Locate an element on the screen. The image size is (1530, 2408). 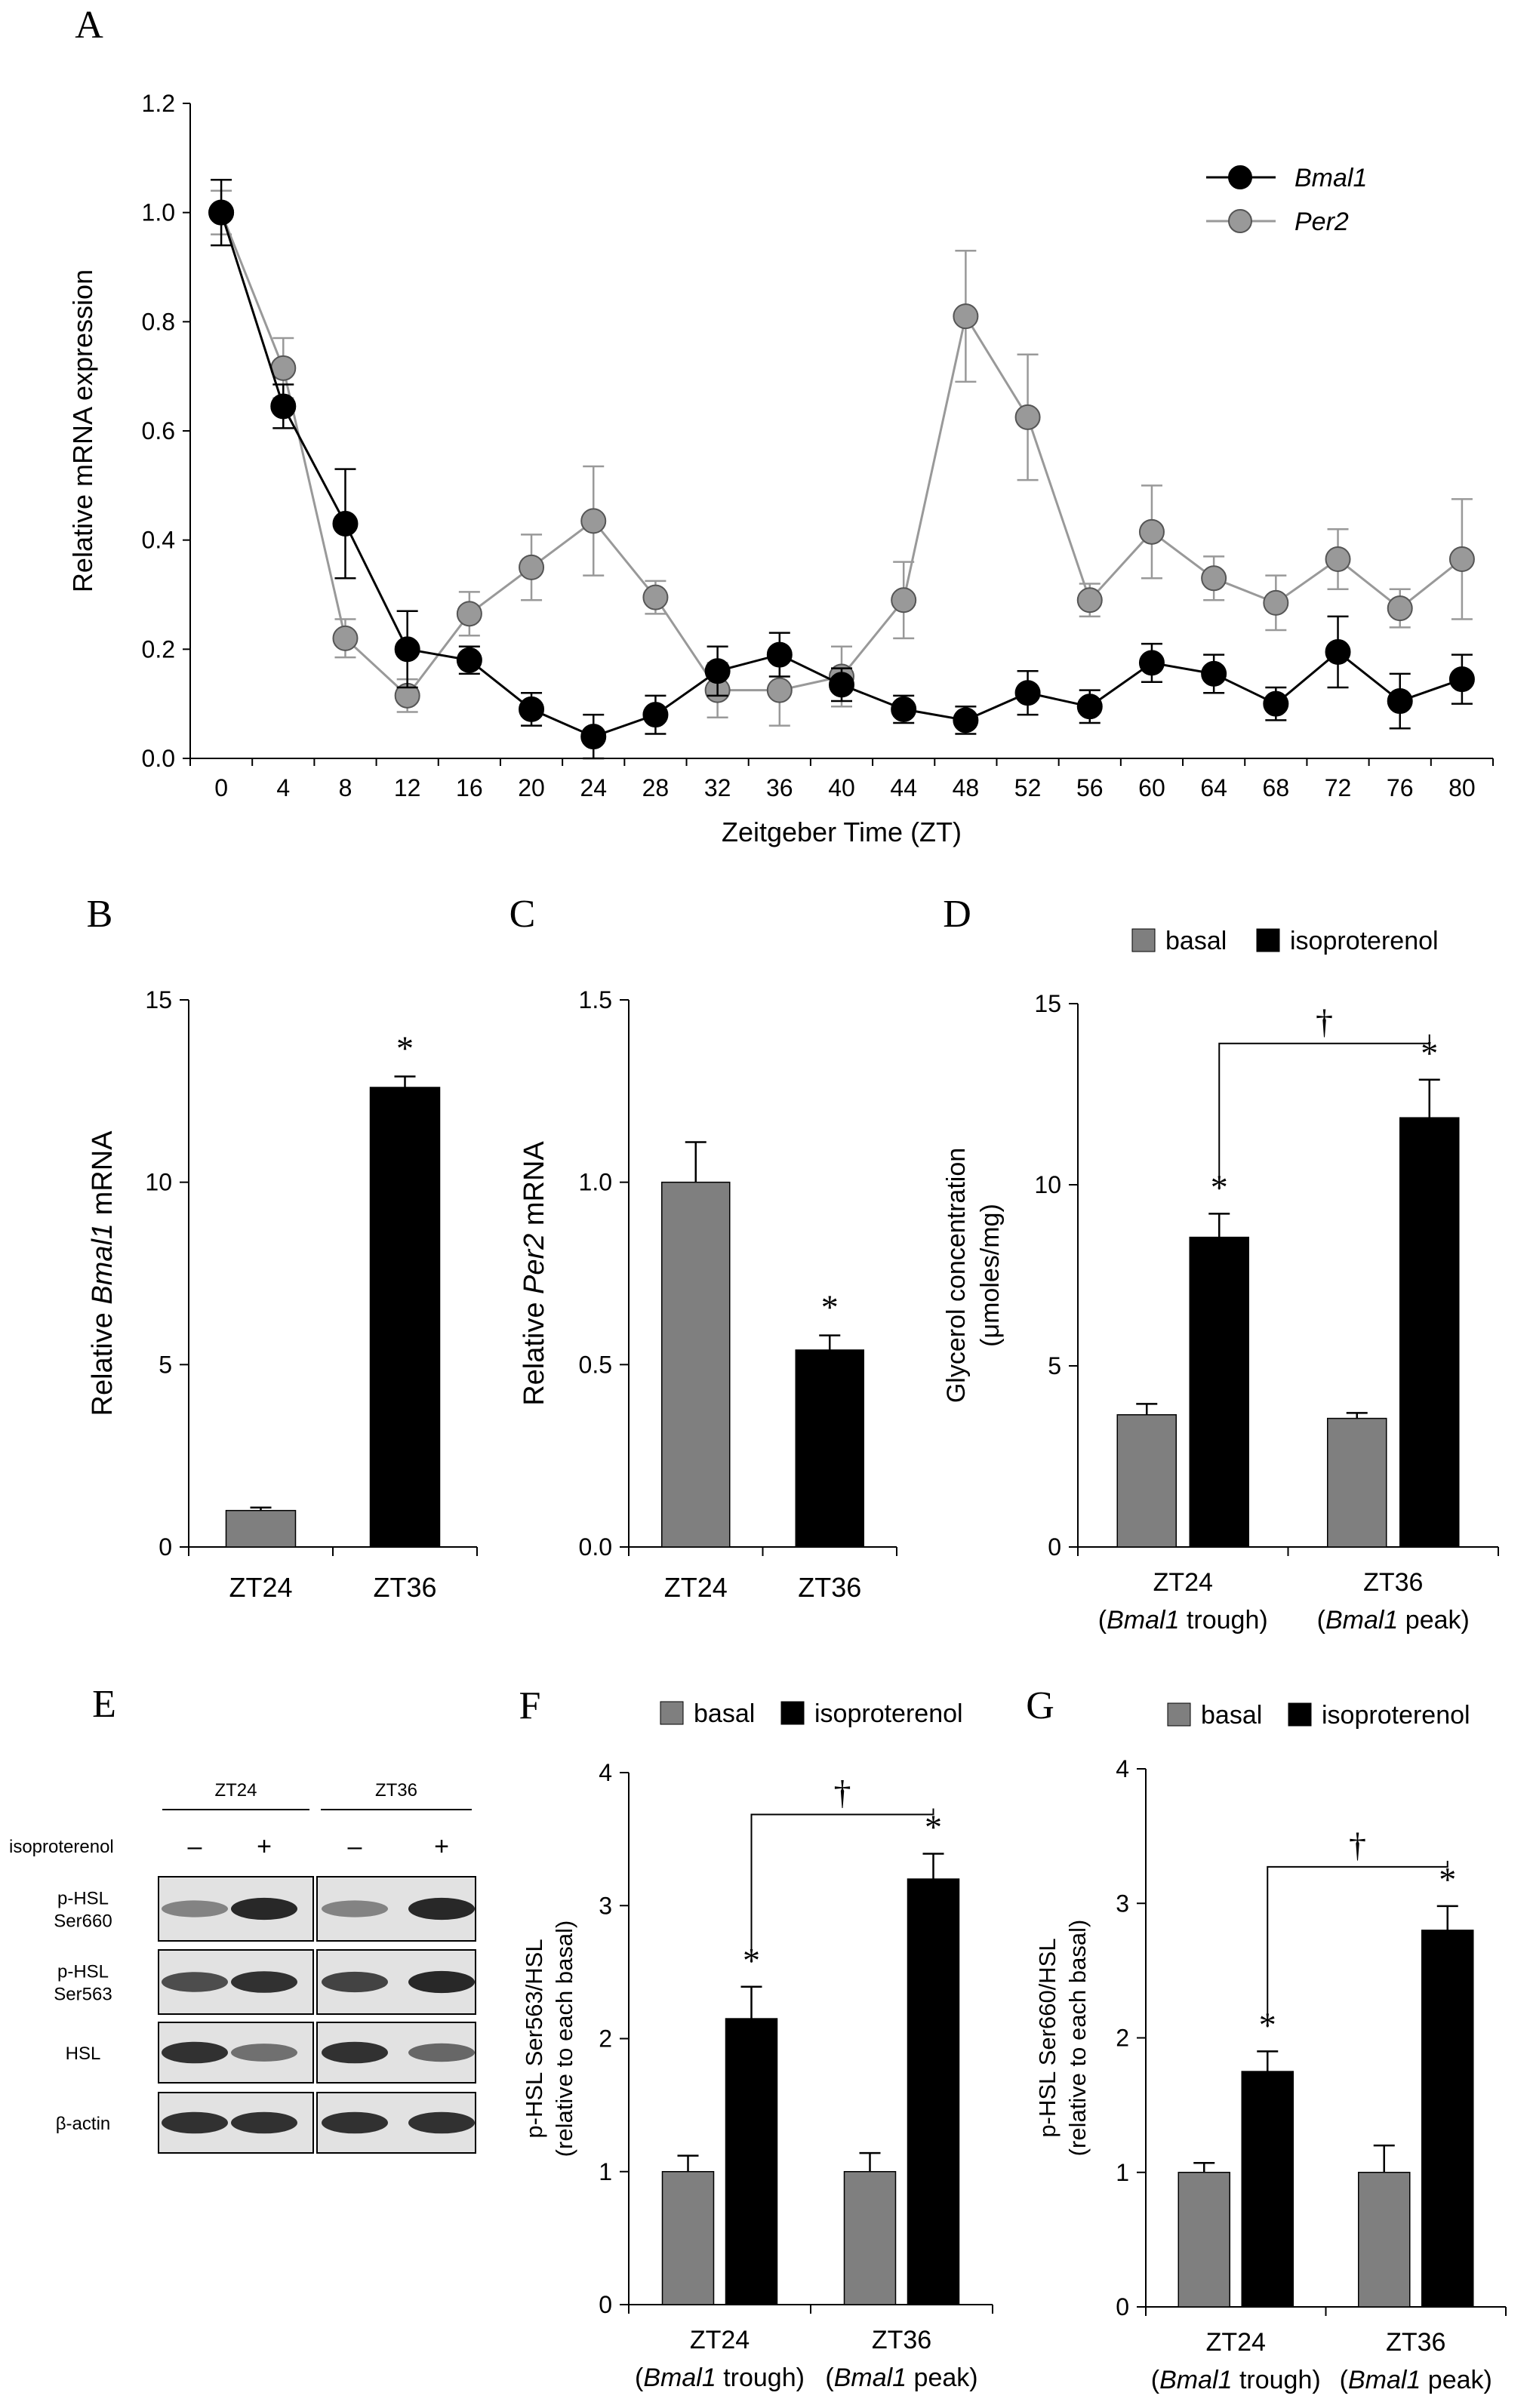
x-tick-label-zt36: ZT36 is located at coordinates (404, 1587).